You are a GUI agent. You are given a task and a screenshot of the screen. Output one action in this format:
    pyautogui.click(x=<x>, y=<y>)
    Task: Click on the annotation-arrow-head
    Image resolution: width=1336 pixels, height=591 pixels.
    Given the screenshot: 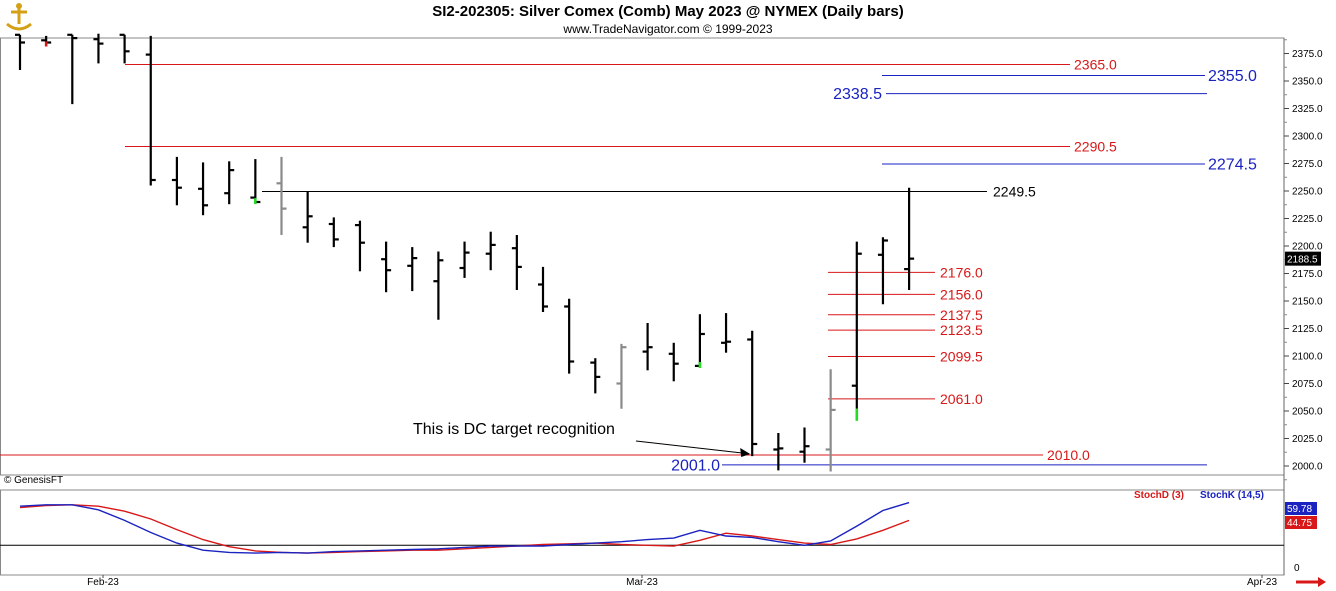 What is the action you would take?
    pyautogui.click(x=745, y=452)
    